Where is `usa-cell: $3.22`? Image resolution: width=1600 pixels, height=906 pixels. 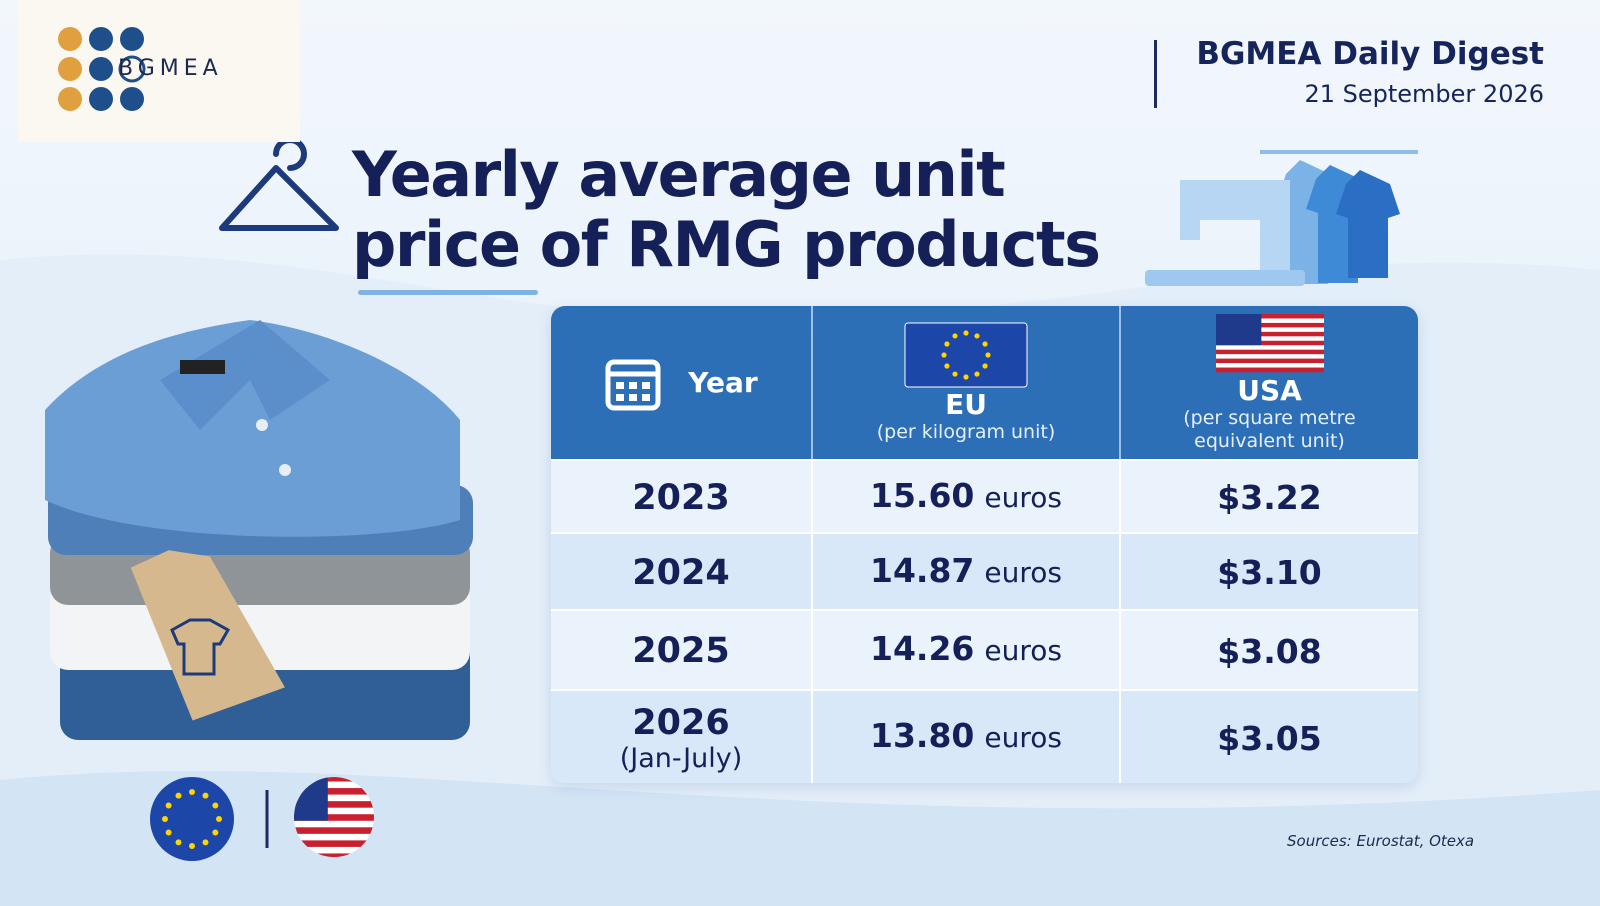 usa-cell: $3.22 is located at coordinates (1269, 497).